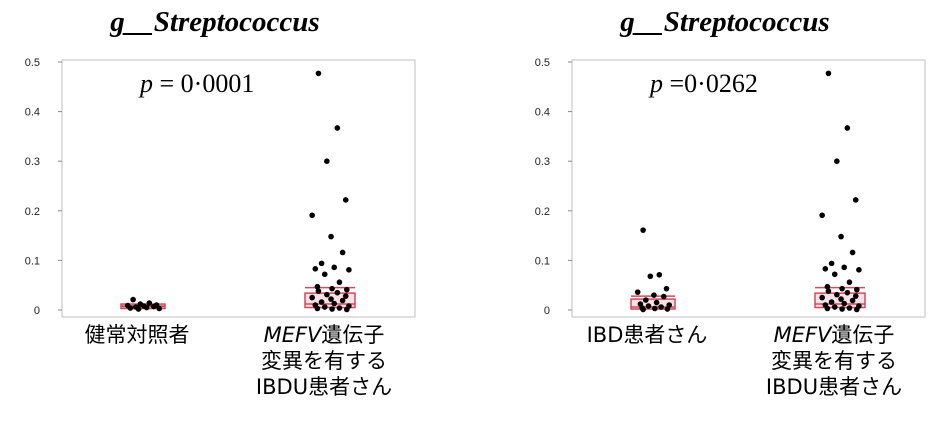  I want to click on x-category-label: IBD患者さん, so click(647, 335).